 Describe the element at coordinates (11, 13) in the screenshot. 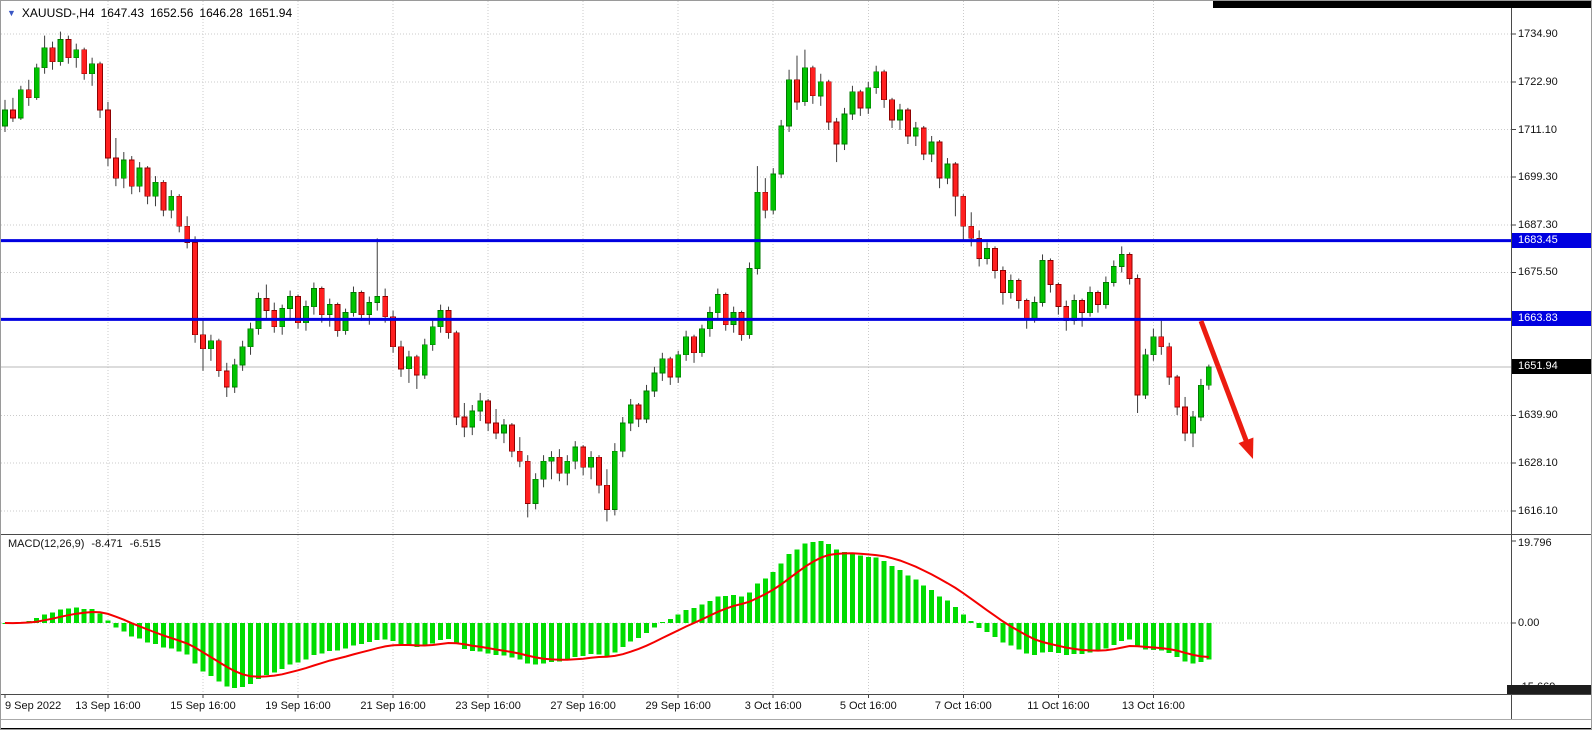

I see `symbol-dropdown-icon: ▼` at that location.